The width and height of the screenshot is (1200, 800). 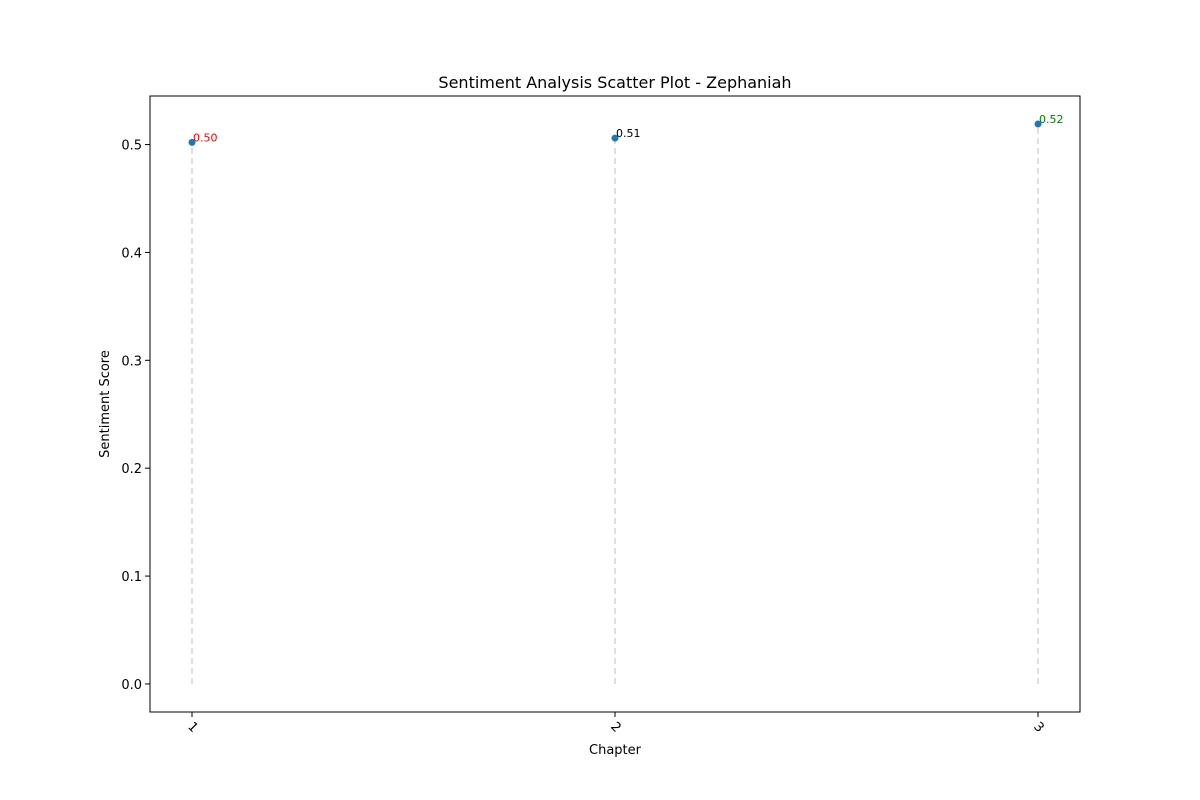 What do you see at coordinates (1038, 727) in the screenshot?
I see `x-tick-label: 3` at bounding box center [1038, 727].